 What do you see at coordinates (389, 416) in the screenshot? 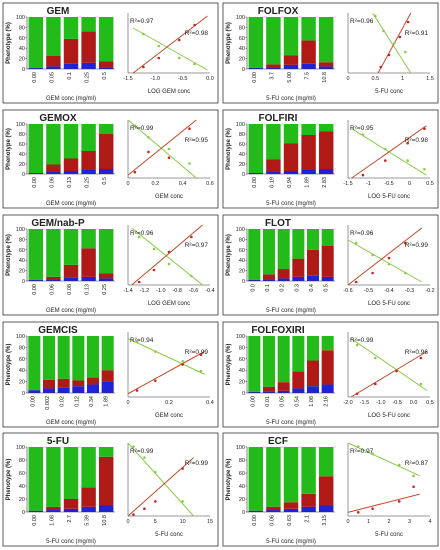
I see `fit-x-axis-label: LOG 5-FU conc` at bounding box center [389, 416].